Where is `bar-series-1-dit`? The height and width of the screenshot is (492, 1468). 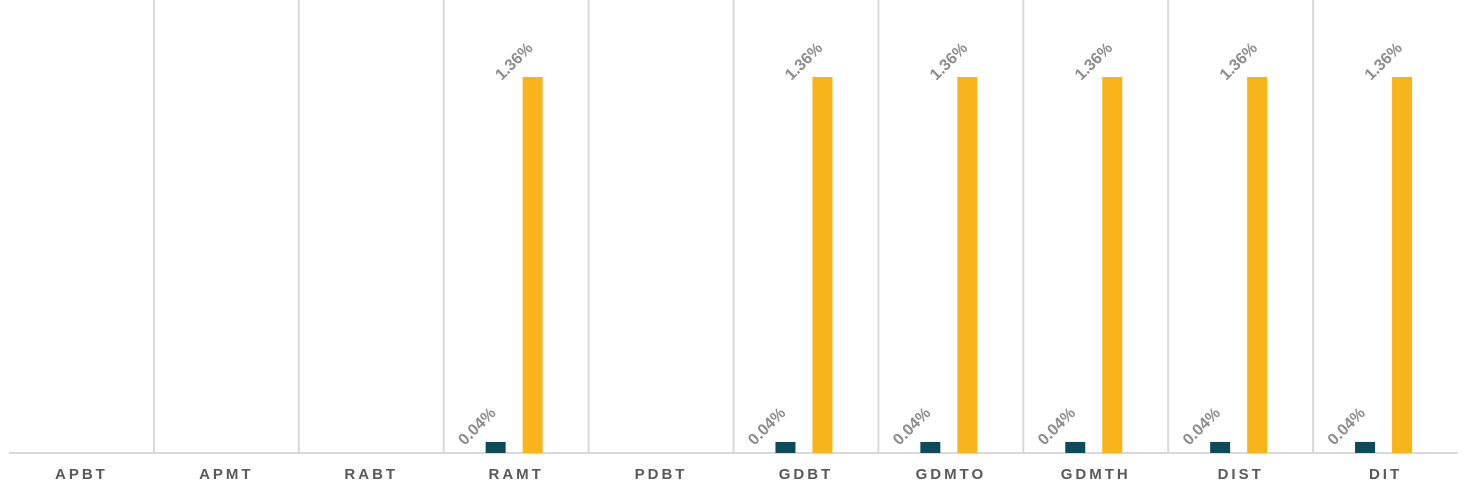
bar-series-1-dit is located at coordinates (1365, 447).